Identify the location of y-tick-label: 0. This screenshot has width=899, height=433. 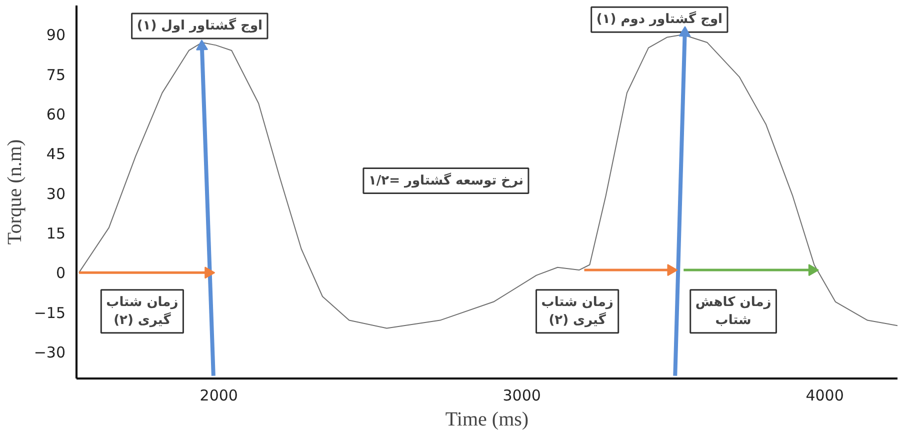
(61, 273).